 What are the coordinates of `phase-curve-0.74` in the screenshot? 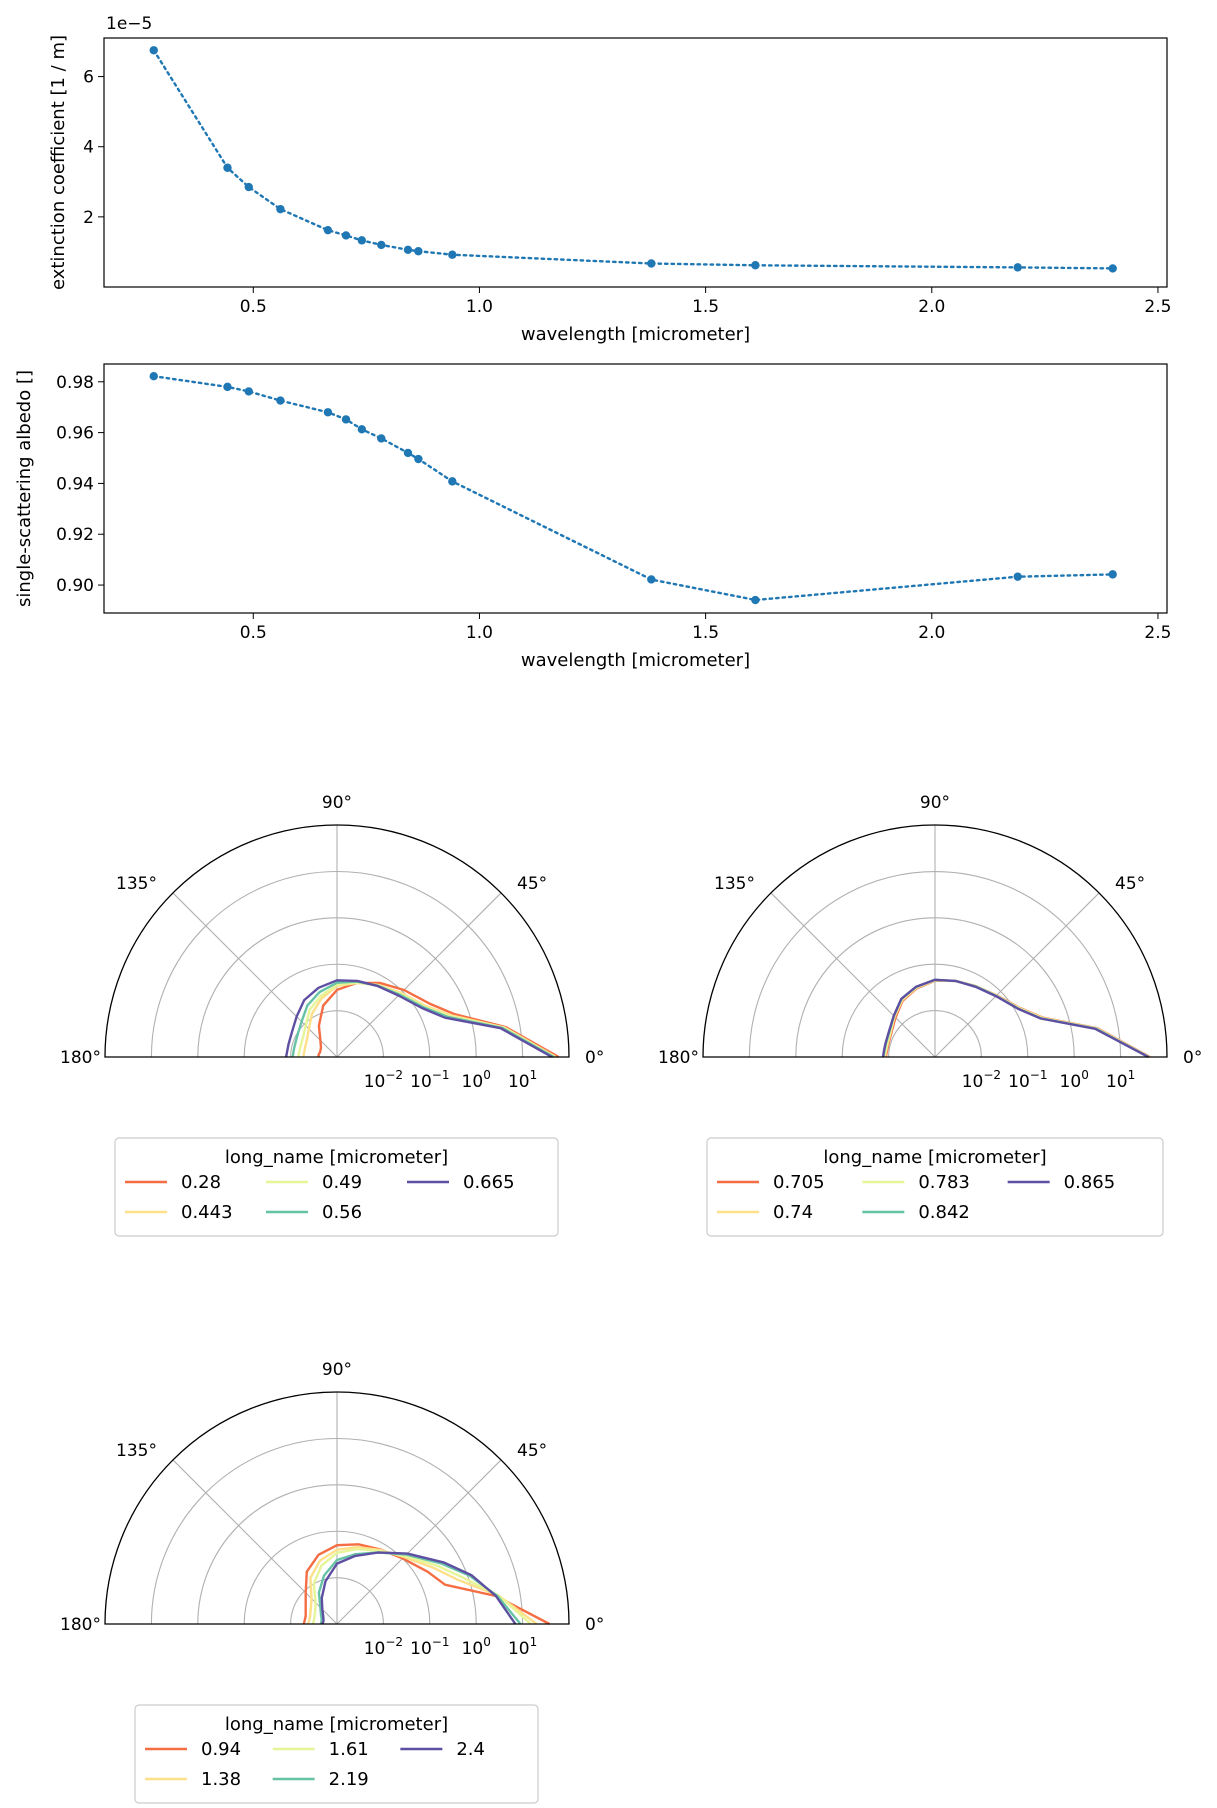 It's located at (1017, 1019).